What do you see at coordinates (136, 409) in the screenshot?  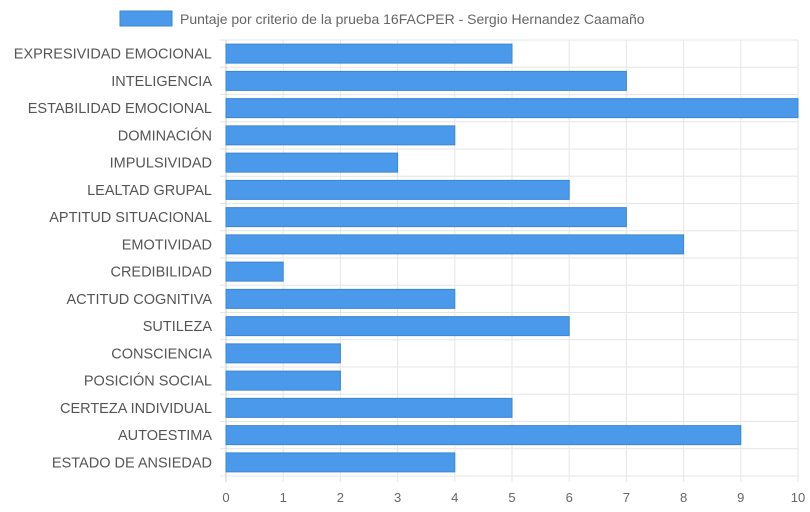 I see `category-label: CERTEZA INDIVIDUAL` at bounding box center [136, 409].